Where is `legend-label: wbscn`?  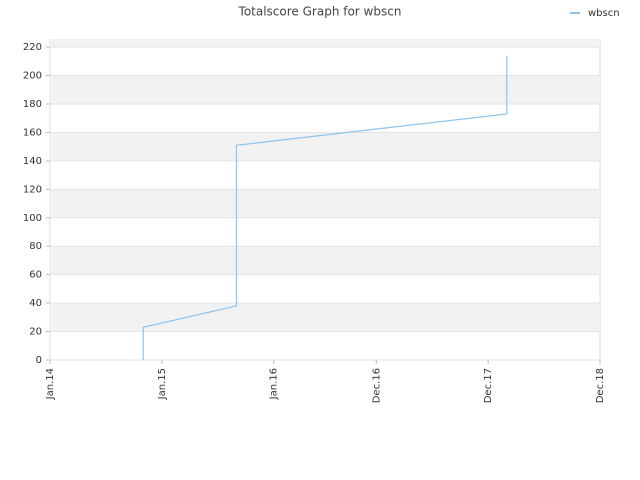 legend-label: wbscn is located at coordinates (604, 13).